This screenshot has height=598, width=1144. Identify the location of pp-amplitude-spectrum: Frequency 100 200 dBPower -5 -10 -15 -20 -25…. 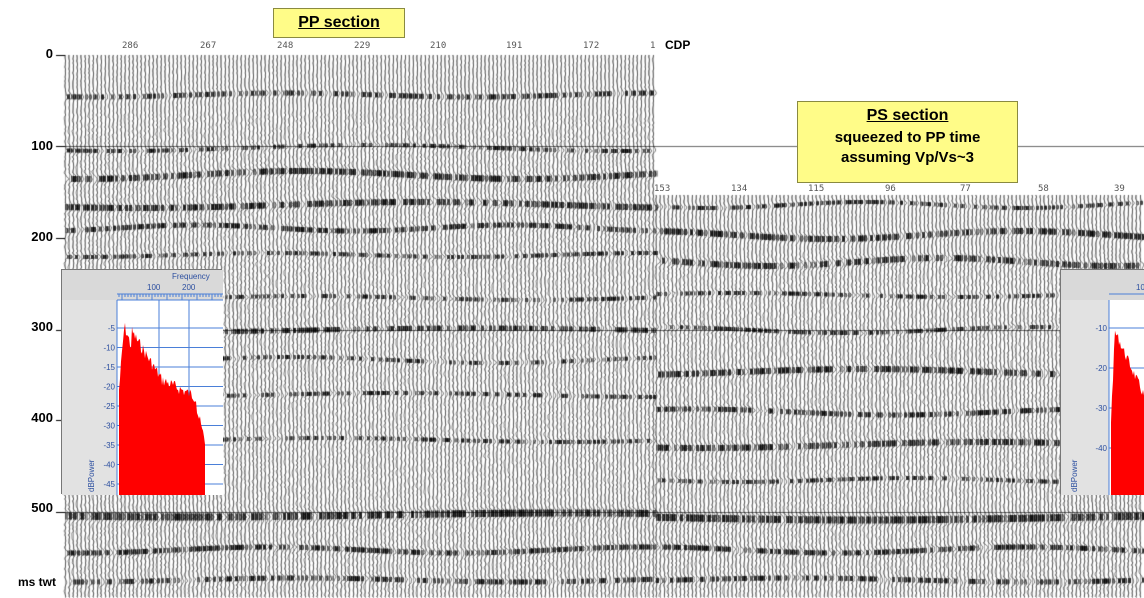
(142, 382).